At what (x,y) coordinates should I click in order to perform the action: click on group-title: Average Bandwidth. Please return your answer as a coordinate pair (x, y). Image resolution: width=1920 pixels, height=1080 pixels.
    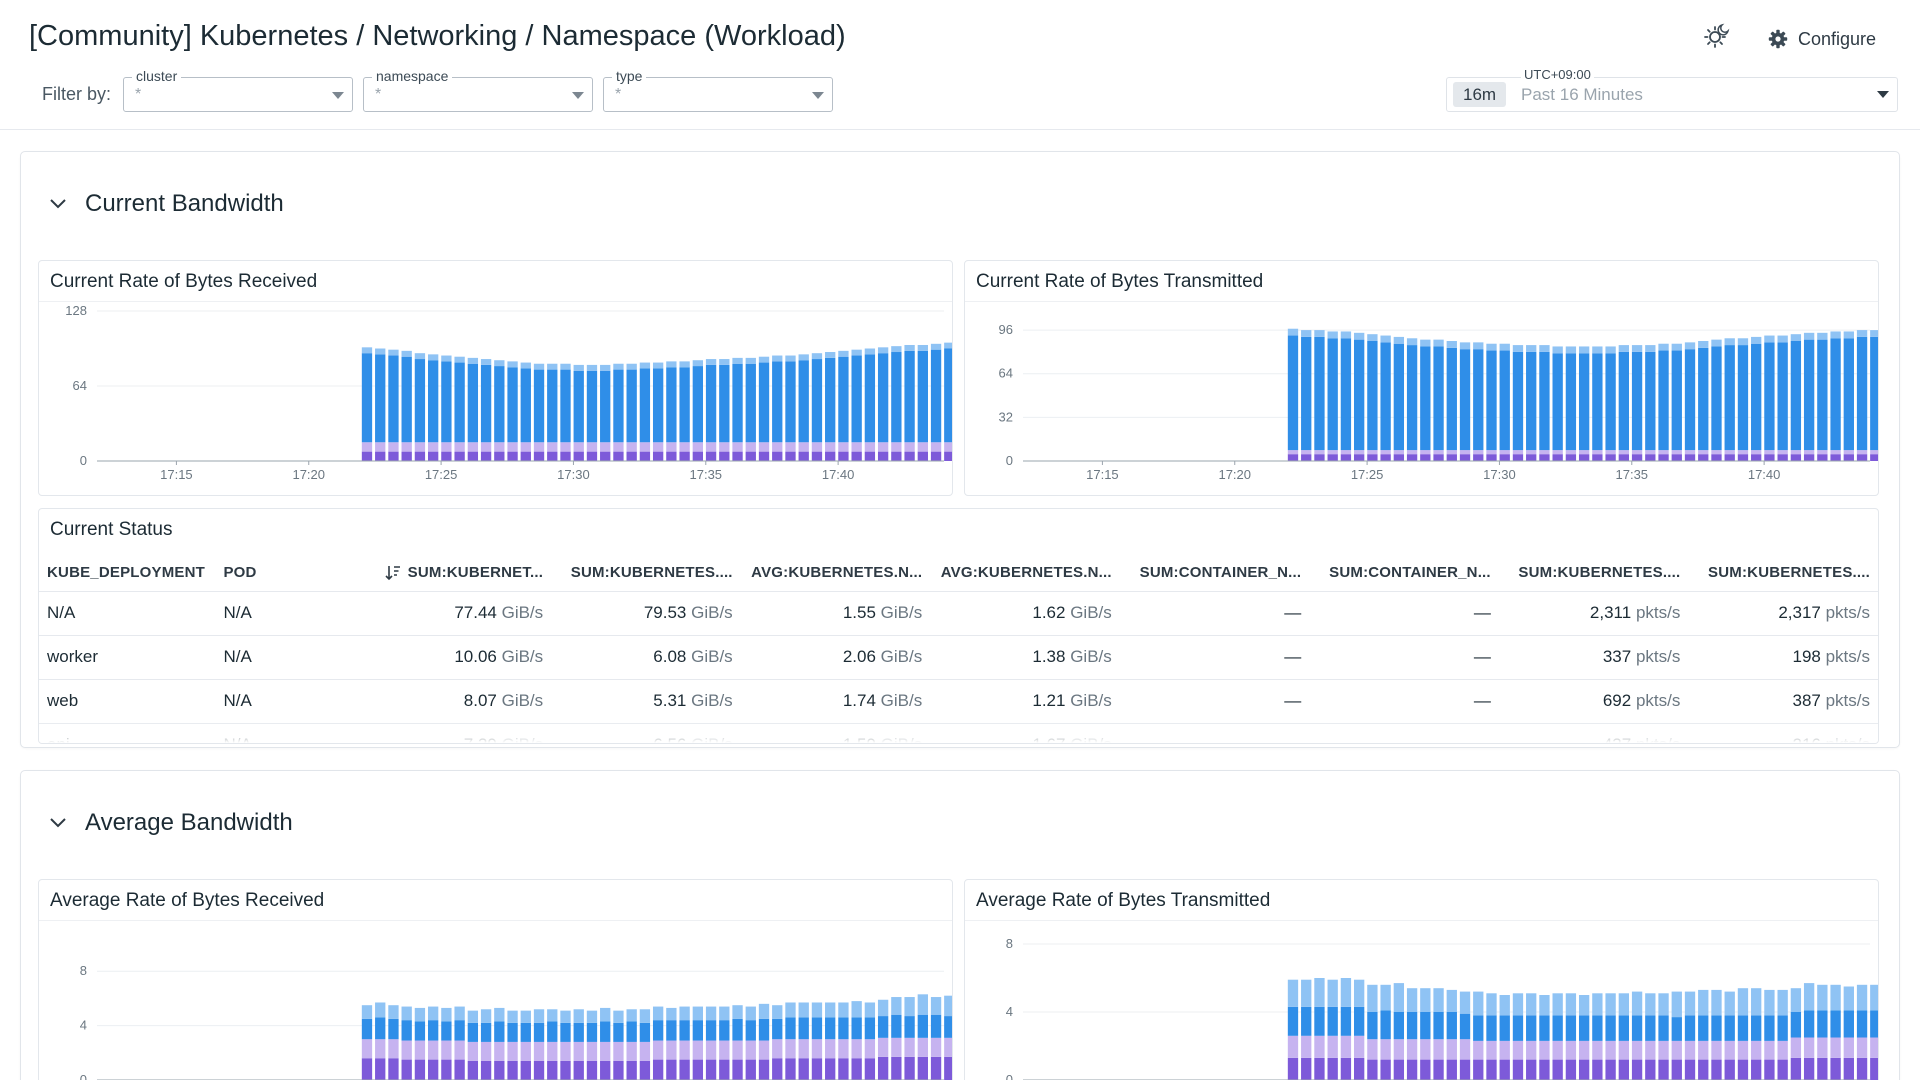
    Looking at the image, I should click on (189, 822).